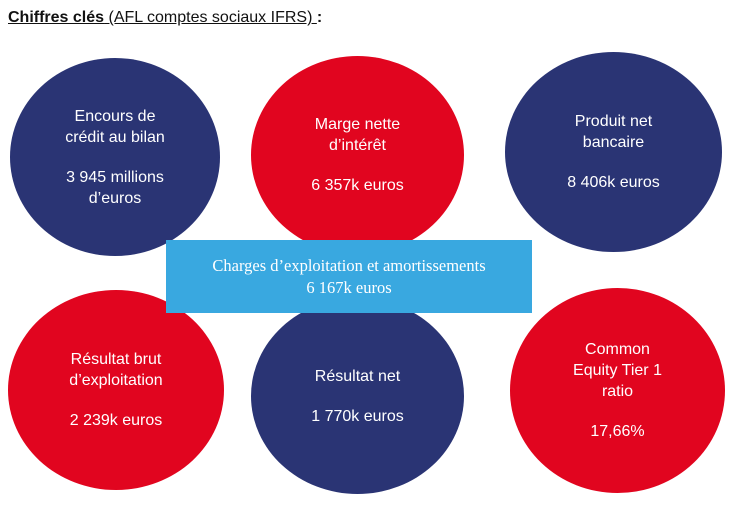  I want to click on metric-label: Résultat brut d’exploitation, so click(116, 370).